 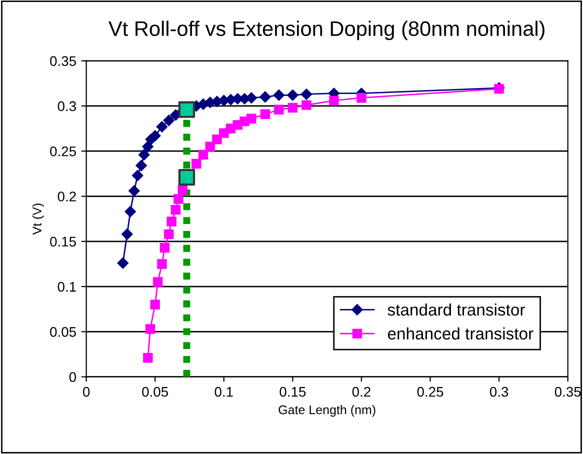 What do you see at coordinates (155, 391) in the screenshot?
I see `x-tick-label: 0.05` at bounding box center [155, 391].